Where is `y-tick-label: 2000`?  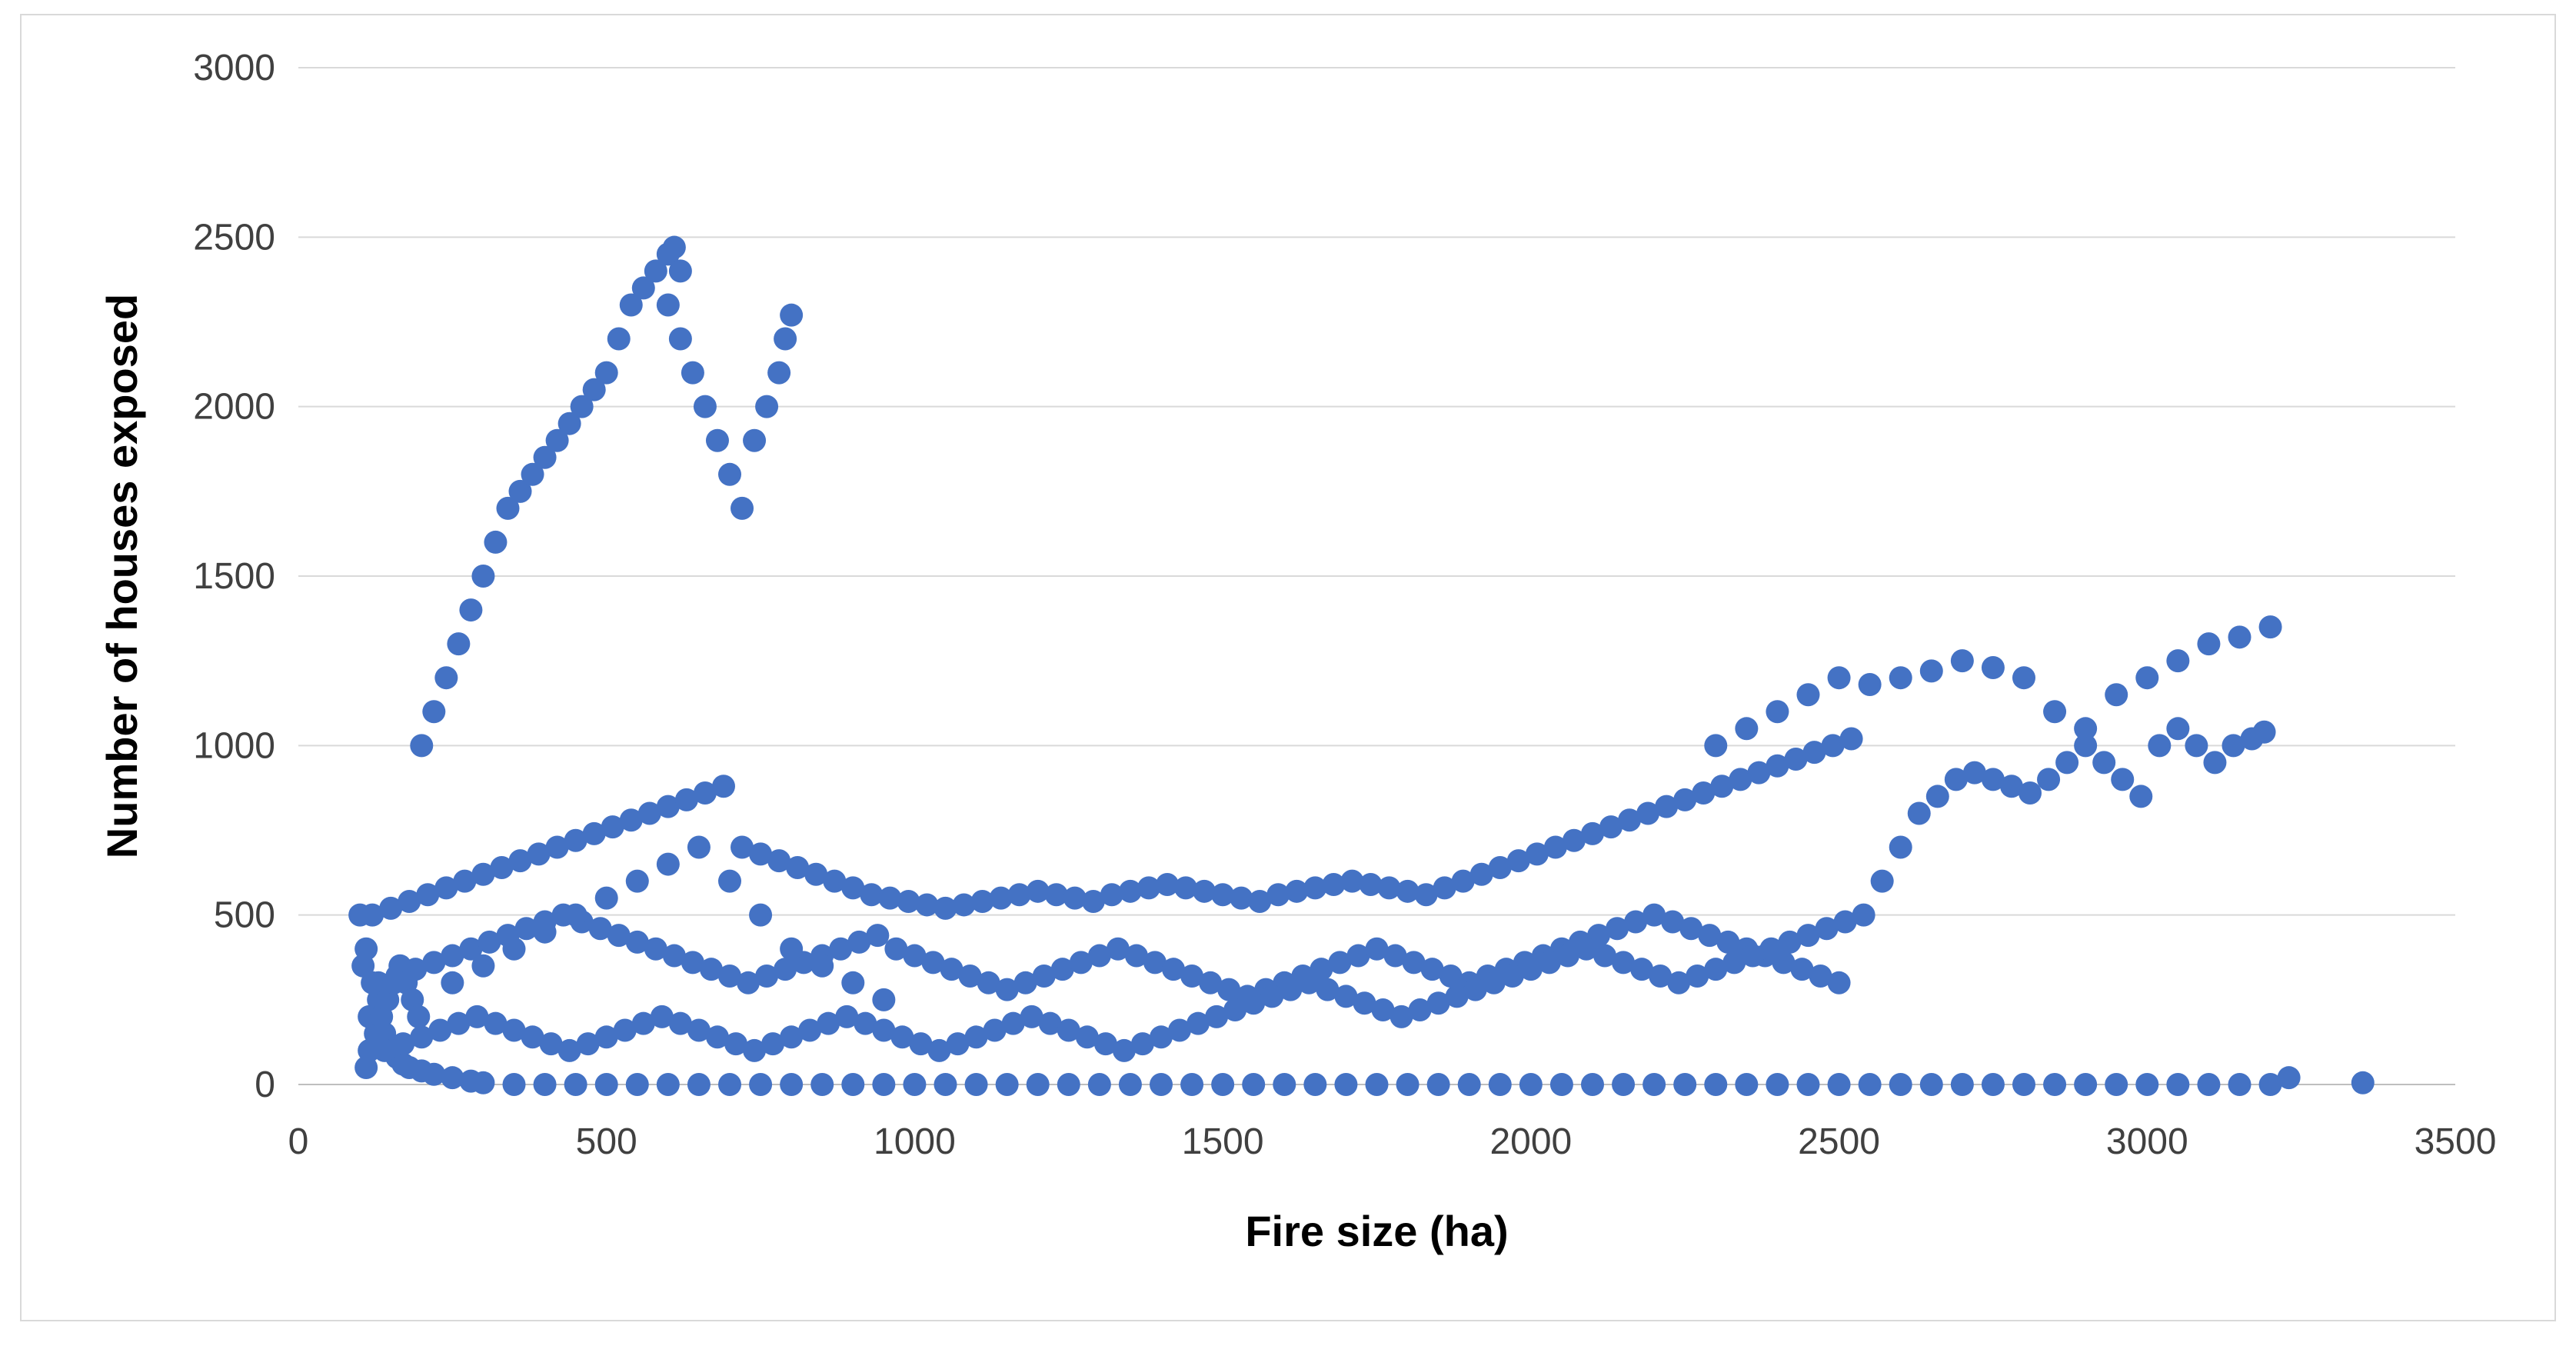 y-tick-label: 2000 is located at coordinates (234, 408).